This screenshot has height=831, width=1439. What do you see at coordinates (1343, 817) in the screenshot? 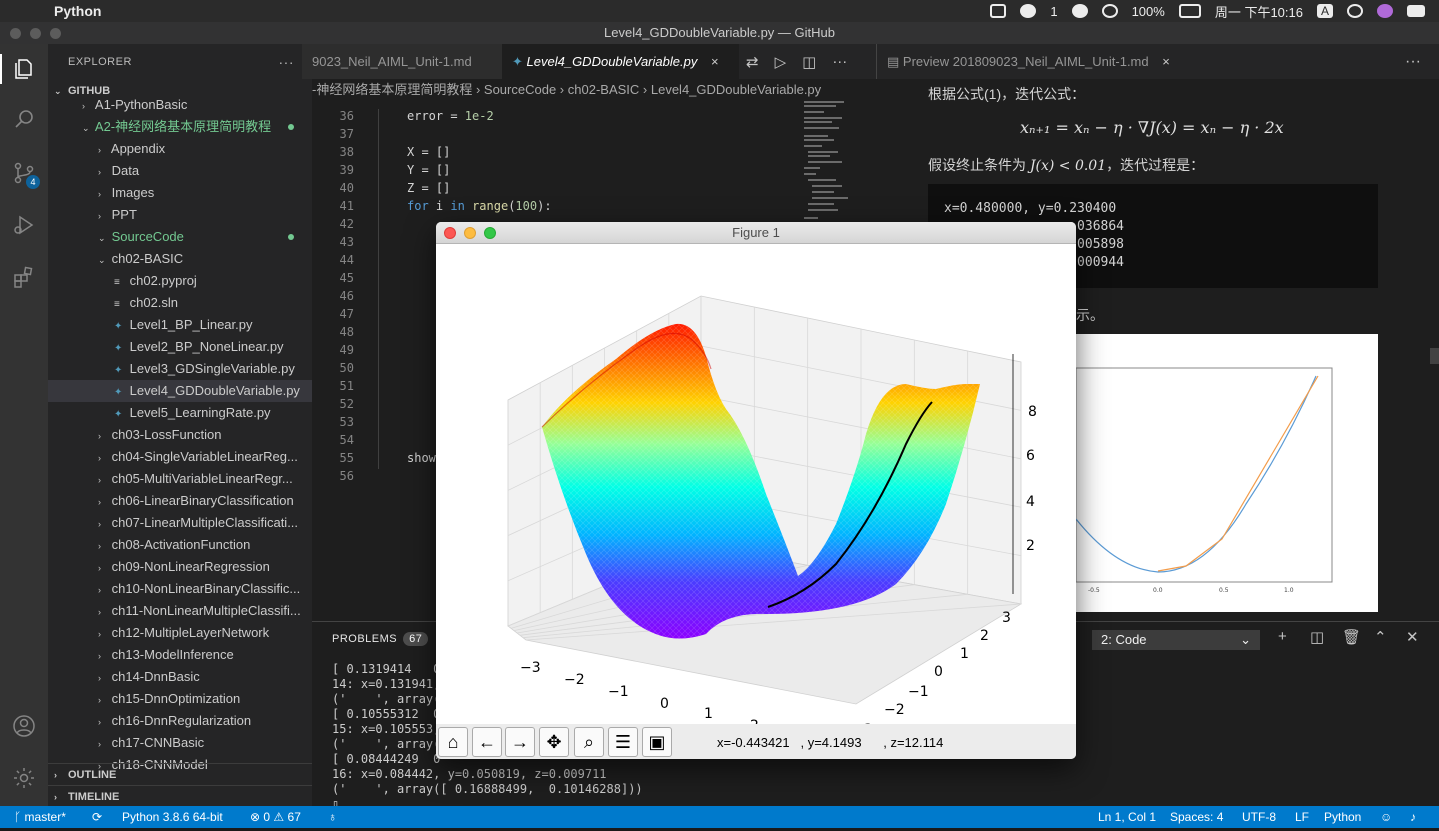
I see `language-mode: Python` at bounding box center [1343, 817].